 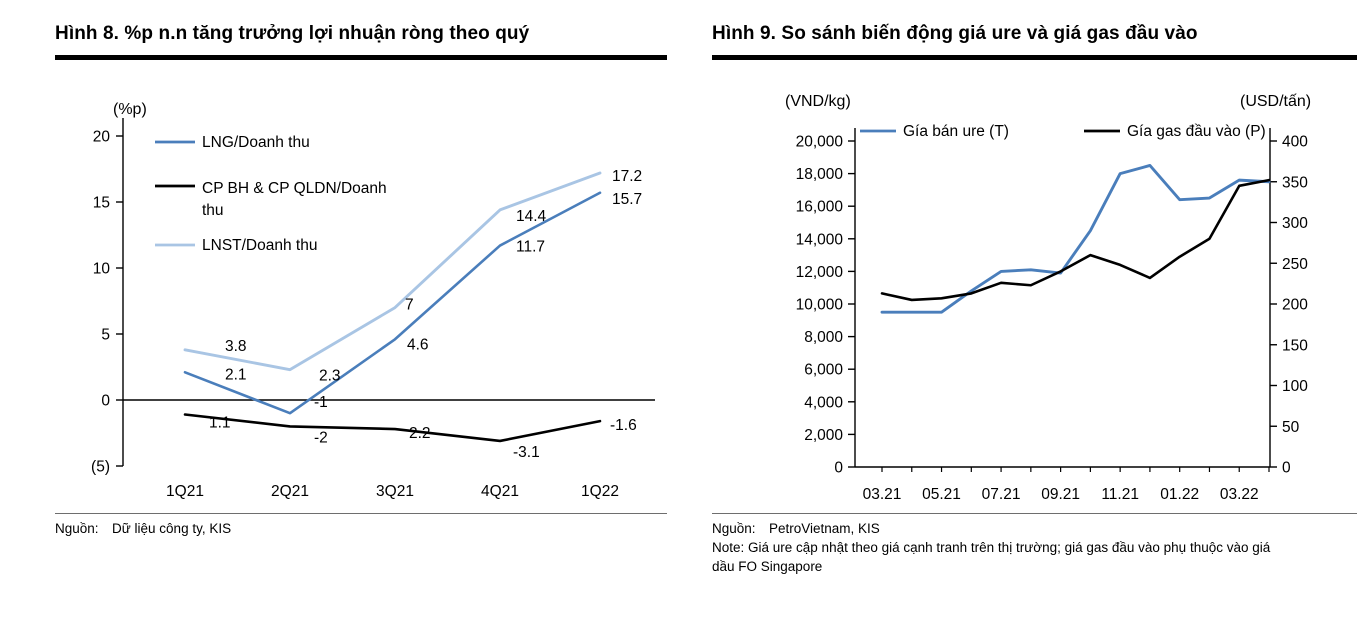 I want to click on point-label: 2.2, so click(x=420, y=433).